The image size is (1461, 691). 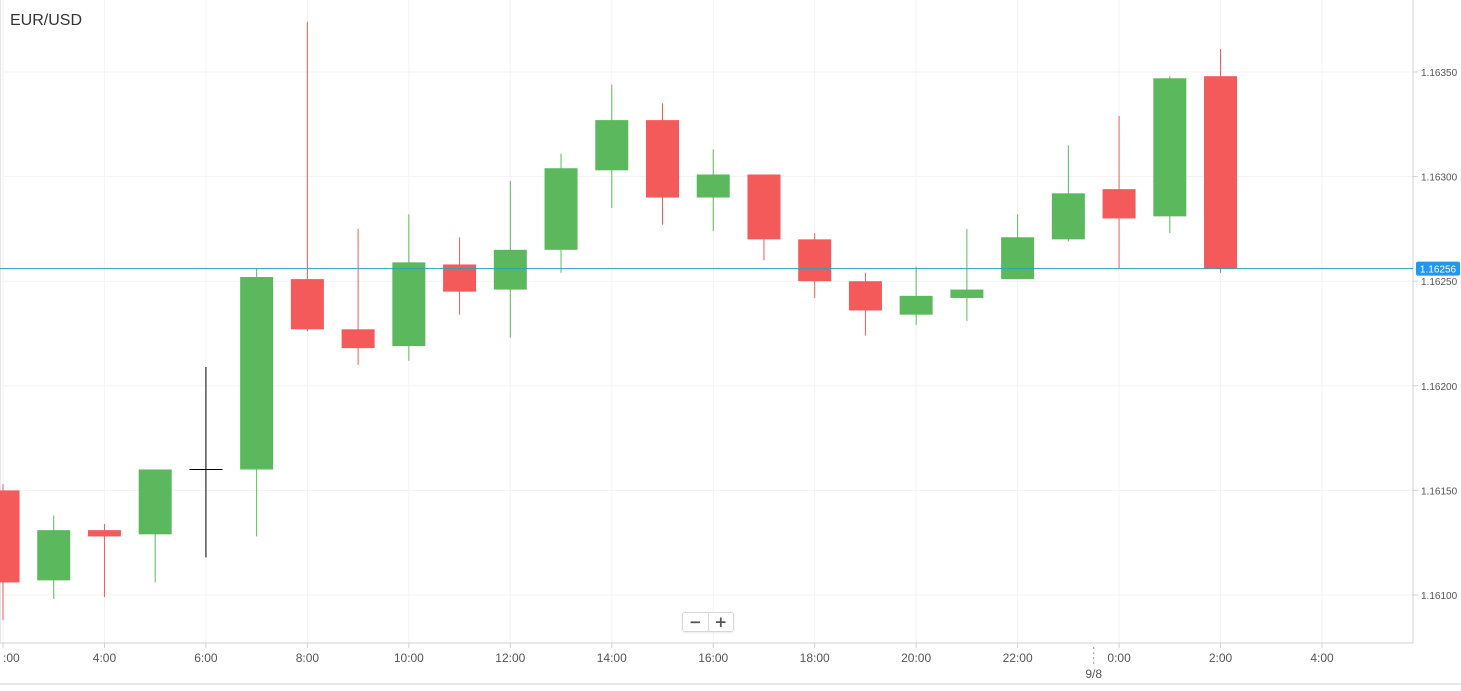 I want to click on minus-icon: −, so click(x=695, y=621).